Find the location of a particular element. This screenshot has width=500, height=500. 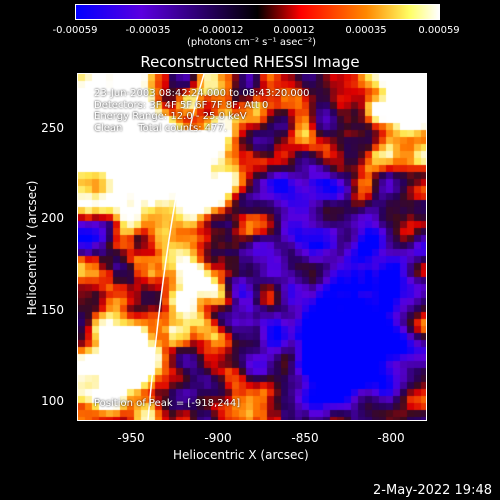

image-title: Reconstructed RHESSI Image is located at coordinates (250, 62).